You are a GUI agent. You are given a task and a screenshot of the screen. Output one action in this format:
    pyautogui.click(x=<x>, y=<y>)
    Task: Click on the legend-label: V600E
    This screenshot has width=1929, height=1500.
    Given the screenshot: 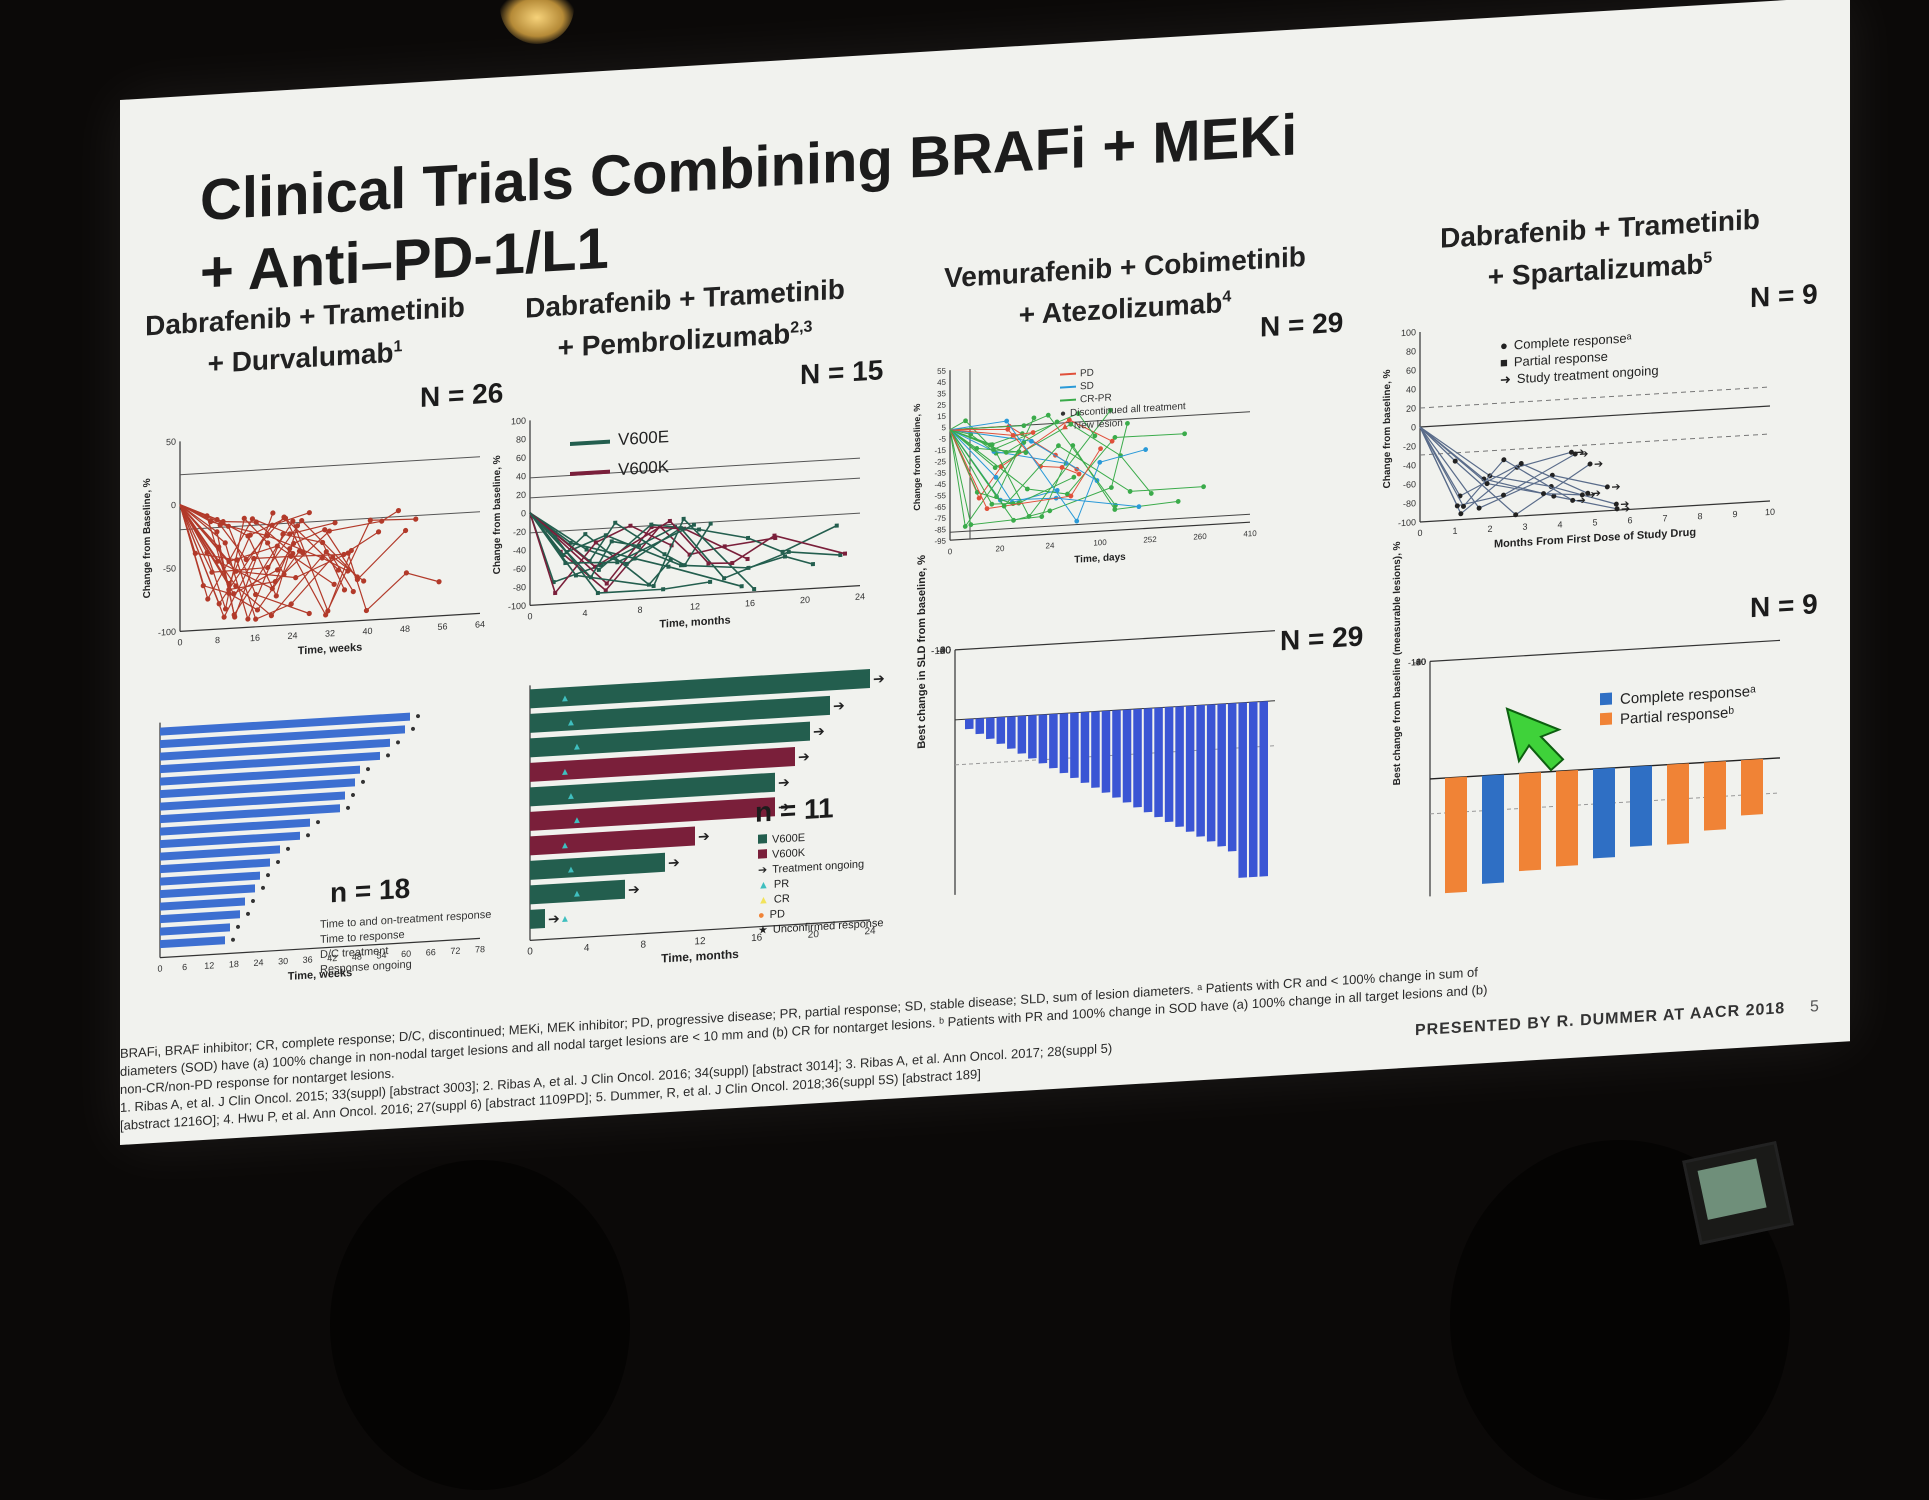 What is the action you would take?
    pyautogui.click(x=644, y=438)
    